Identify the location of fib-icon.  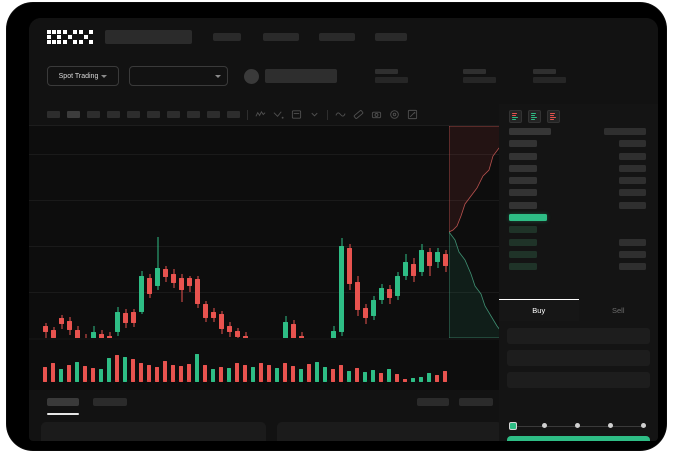
(296, 114).